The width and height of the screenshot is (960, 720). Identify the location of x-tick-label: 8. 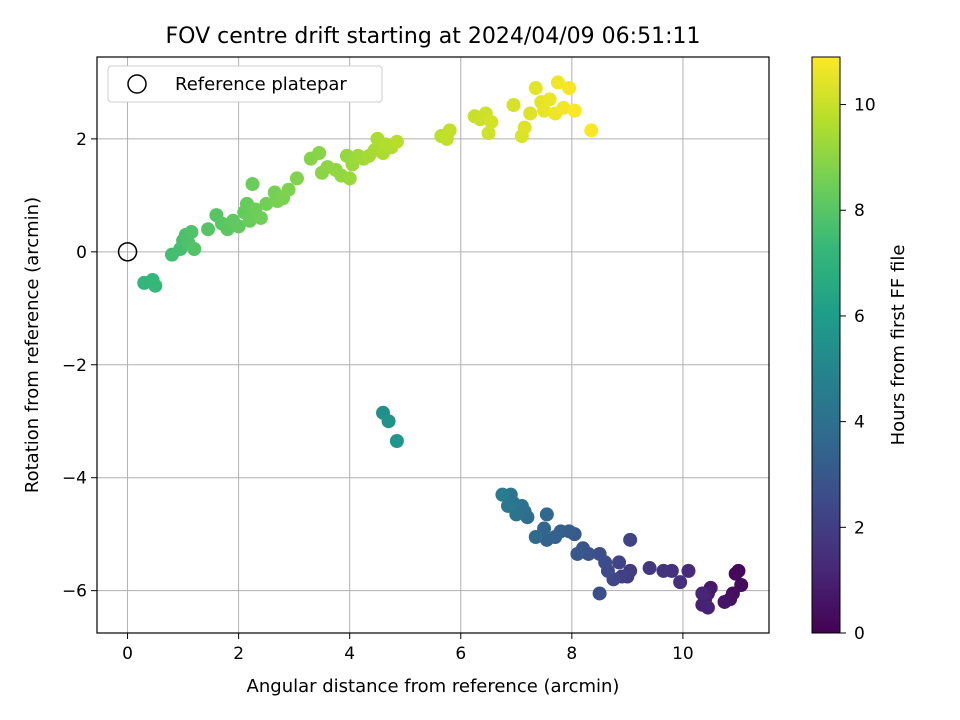
(571, 654).